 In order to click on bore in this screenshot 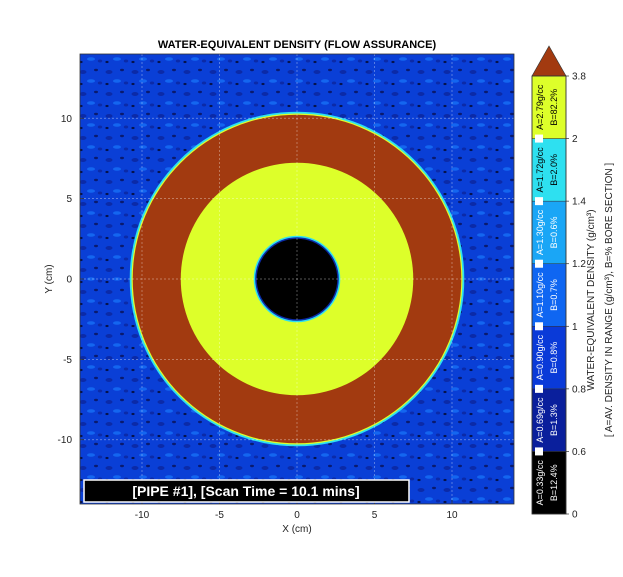, I will do `click(297, 279)`.